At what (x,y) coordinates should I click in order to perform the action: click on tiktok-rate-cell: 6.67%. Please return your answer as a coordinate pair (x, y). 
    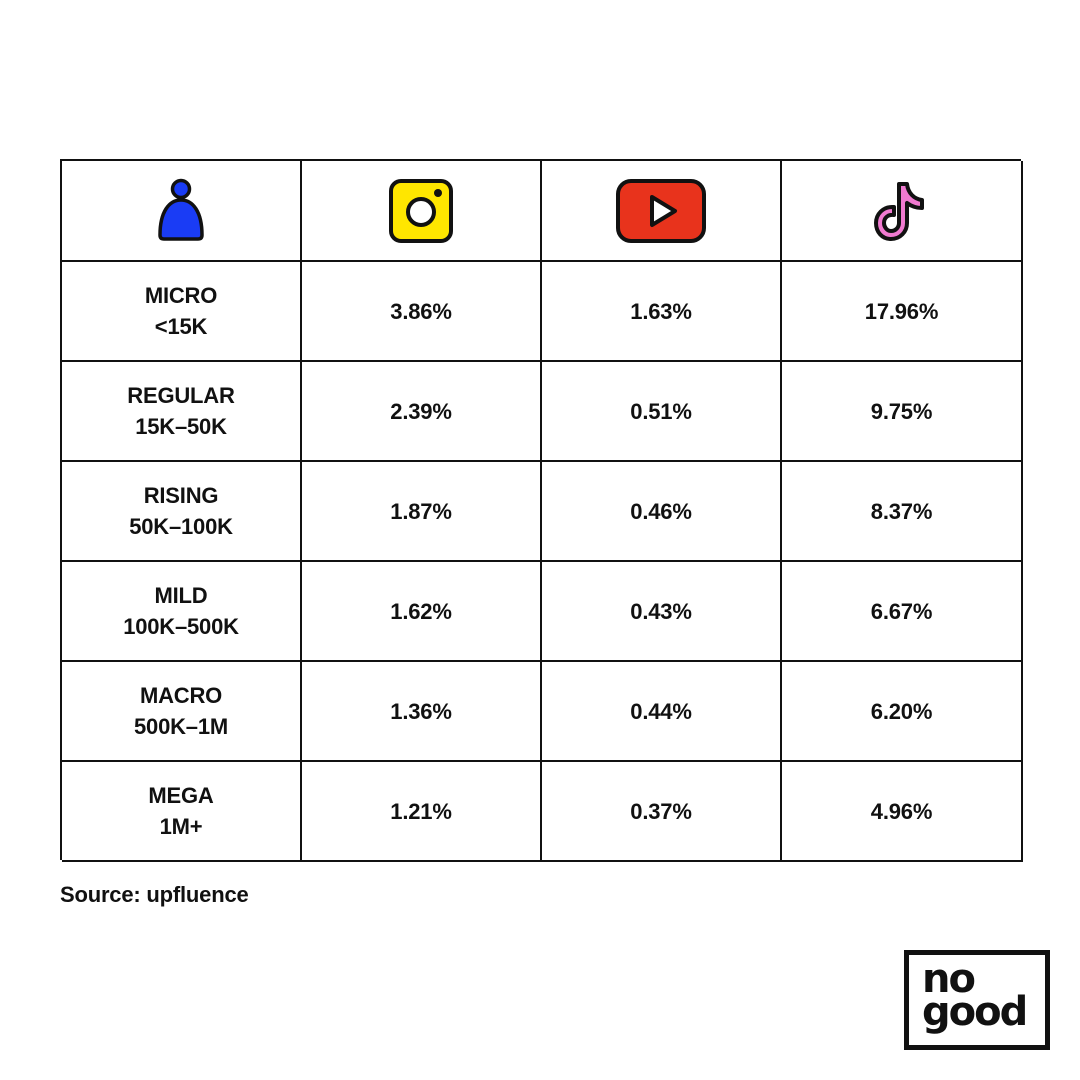
    Looking at the image, I should click on (902, 612).